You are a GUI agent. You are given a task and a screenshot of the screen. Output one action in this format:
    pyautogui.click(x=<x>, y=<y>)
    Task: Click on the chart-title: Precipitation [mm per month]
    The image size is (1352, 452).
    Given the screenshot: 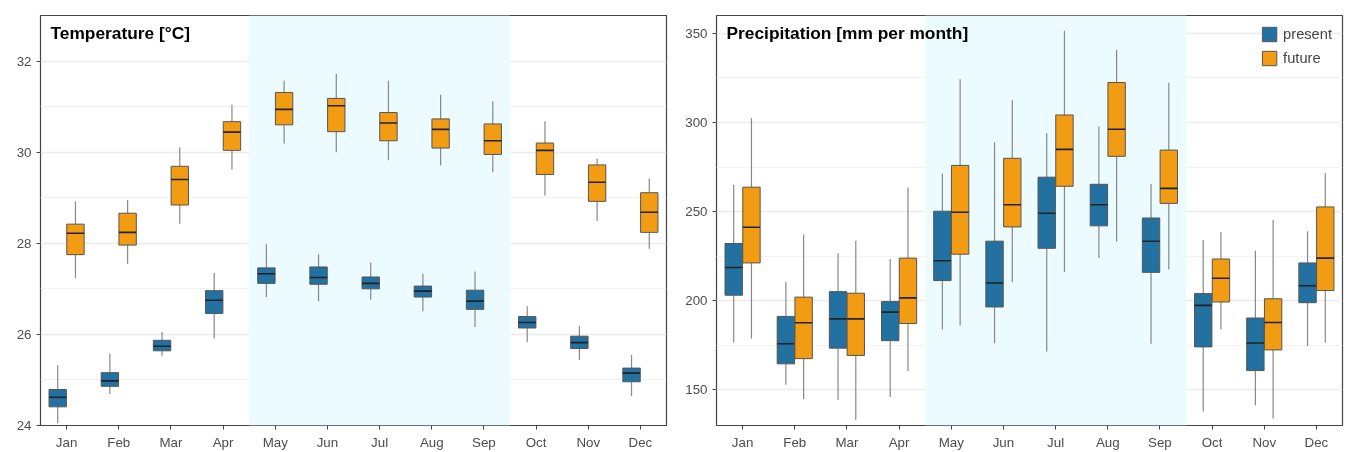 What is the action you would take?
    pyautogui.click(x=847, y=32)
    